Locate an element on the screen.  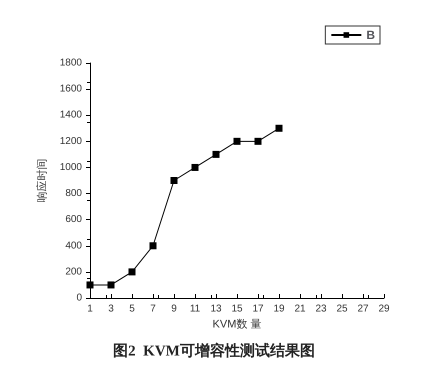
y-tick-label: 1000 is located at coordinates (71, 167).